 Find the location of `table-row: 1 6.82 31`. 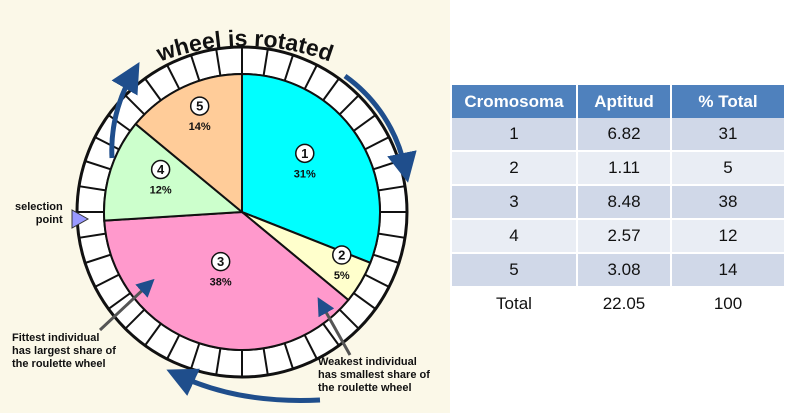

table-row: 1 6.82 31 is located at coordinates (618, 135).